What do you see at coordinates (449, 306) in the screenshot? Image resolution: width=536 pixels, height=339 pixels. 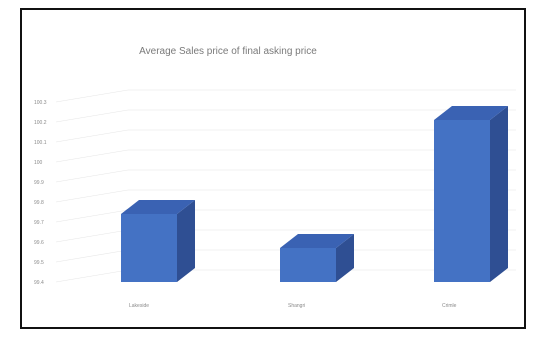 I see `x-tick-label: Crimle` at bounding box center [449, 306].